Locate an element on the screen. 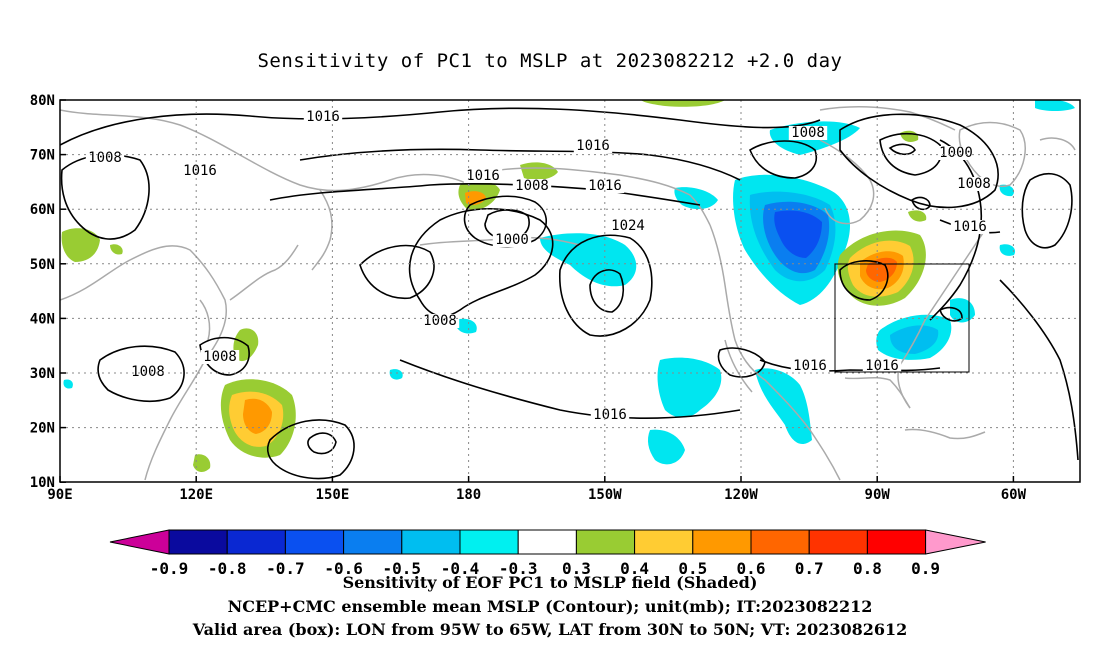 This screenshot has width=1100, height=650. coast-japan is located at coordinates (264, 272).